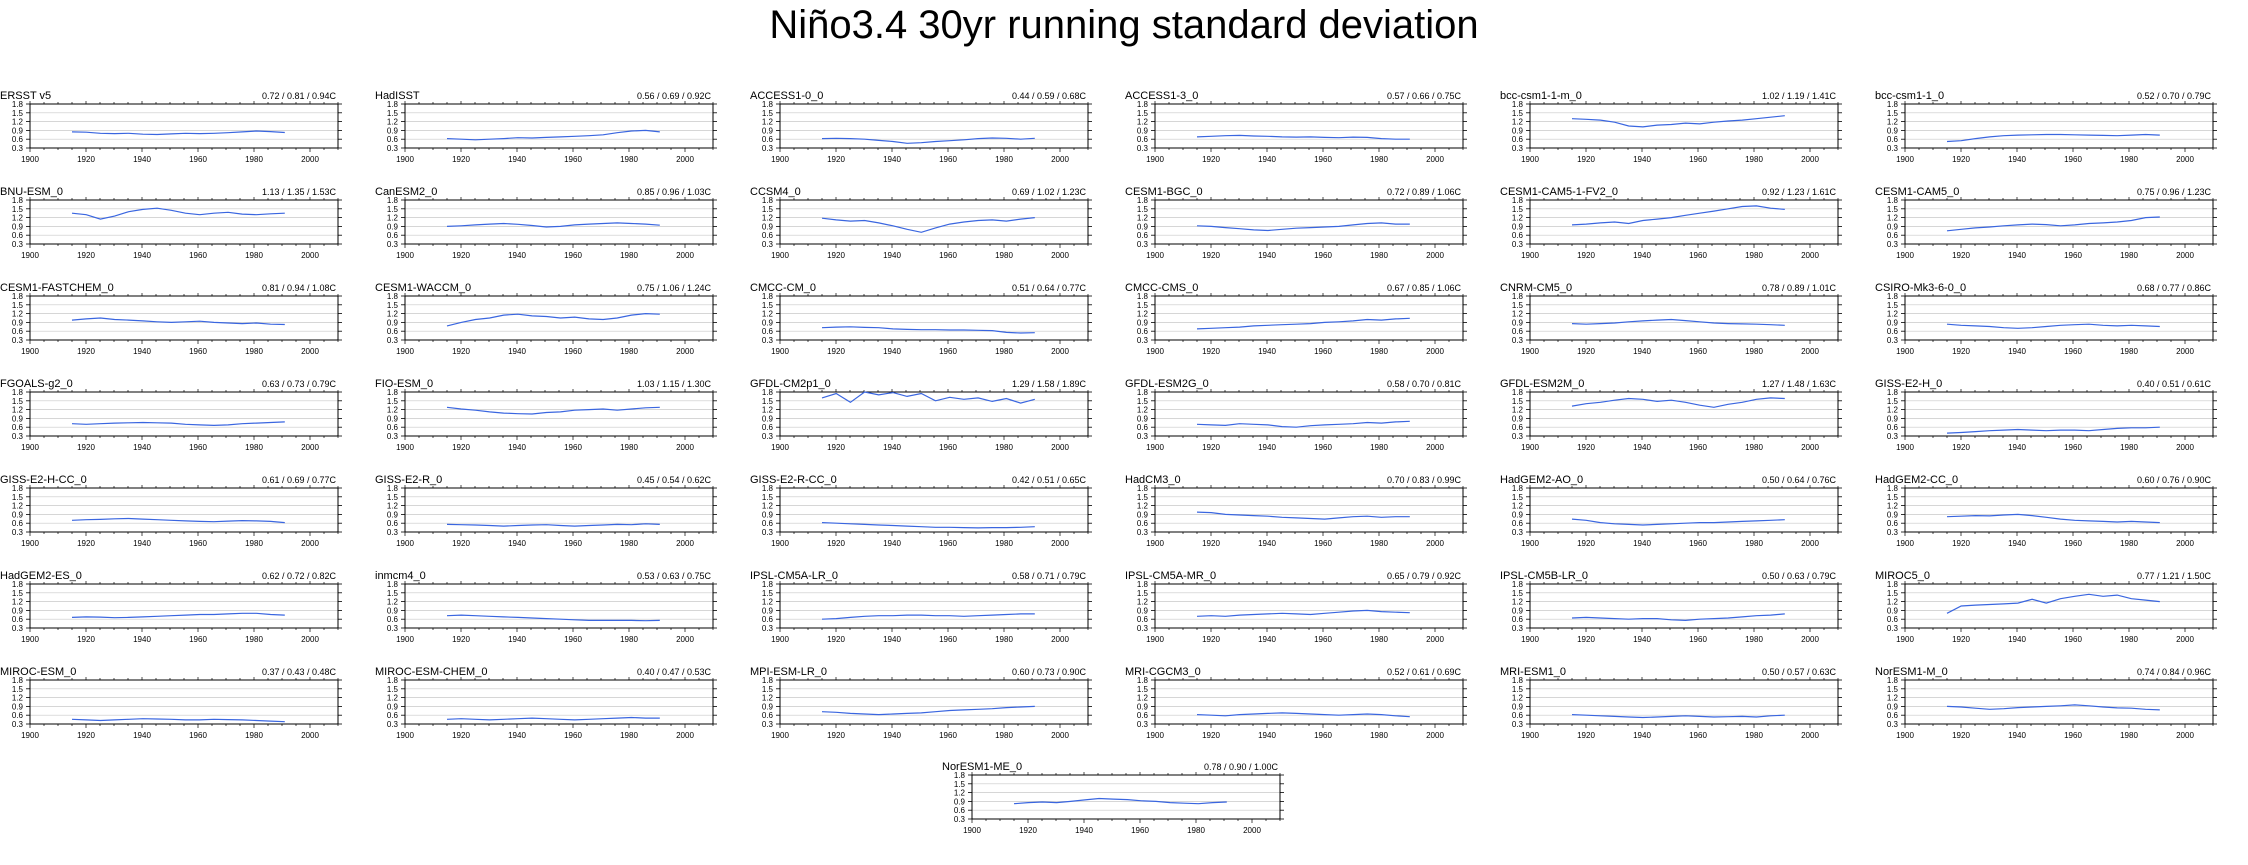  Describe the element at coordinates (1049, 192) in the screenshot. I see `panel-stats: 0.69 / 1.02 / 1.23C` at that location.